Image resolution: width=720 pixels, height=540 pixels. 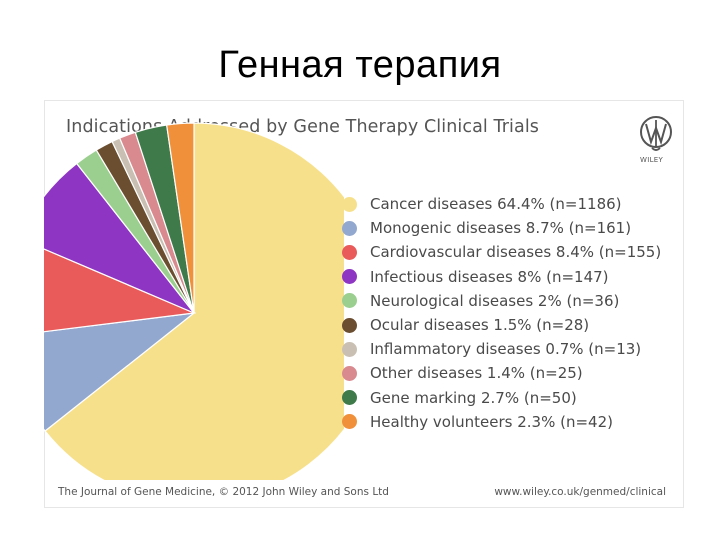 I want to click on legend-item: Cardiovascular diseases 8.4% (n=155), so click(x=512, y=252).